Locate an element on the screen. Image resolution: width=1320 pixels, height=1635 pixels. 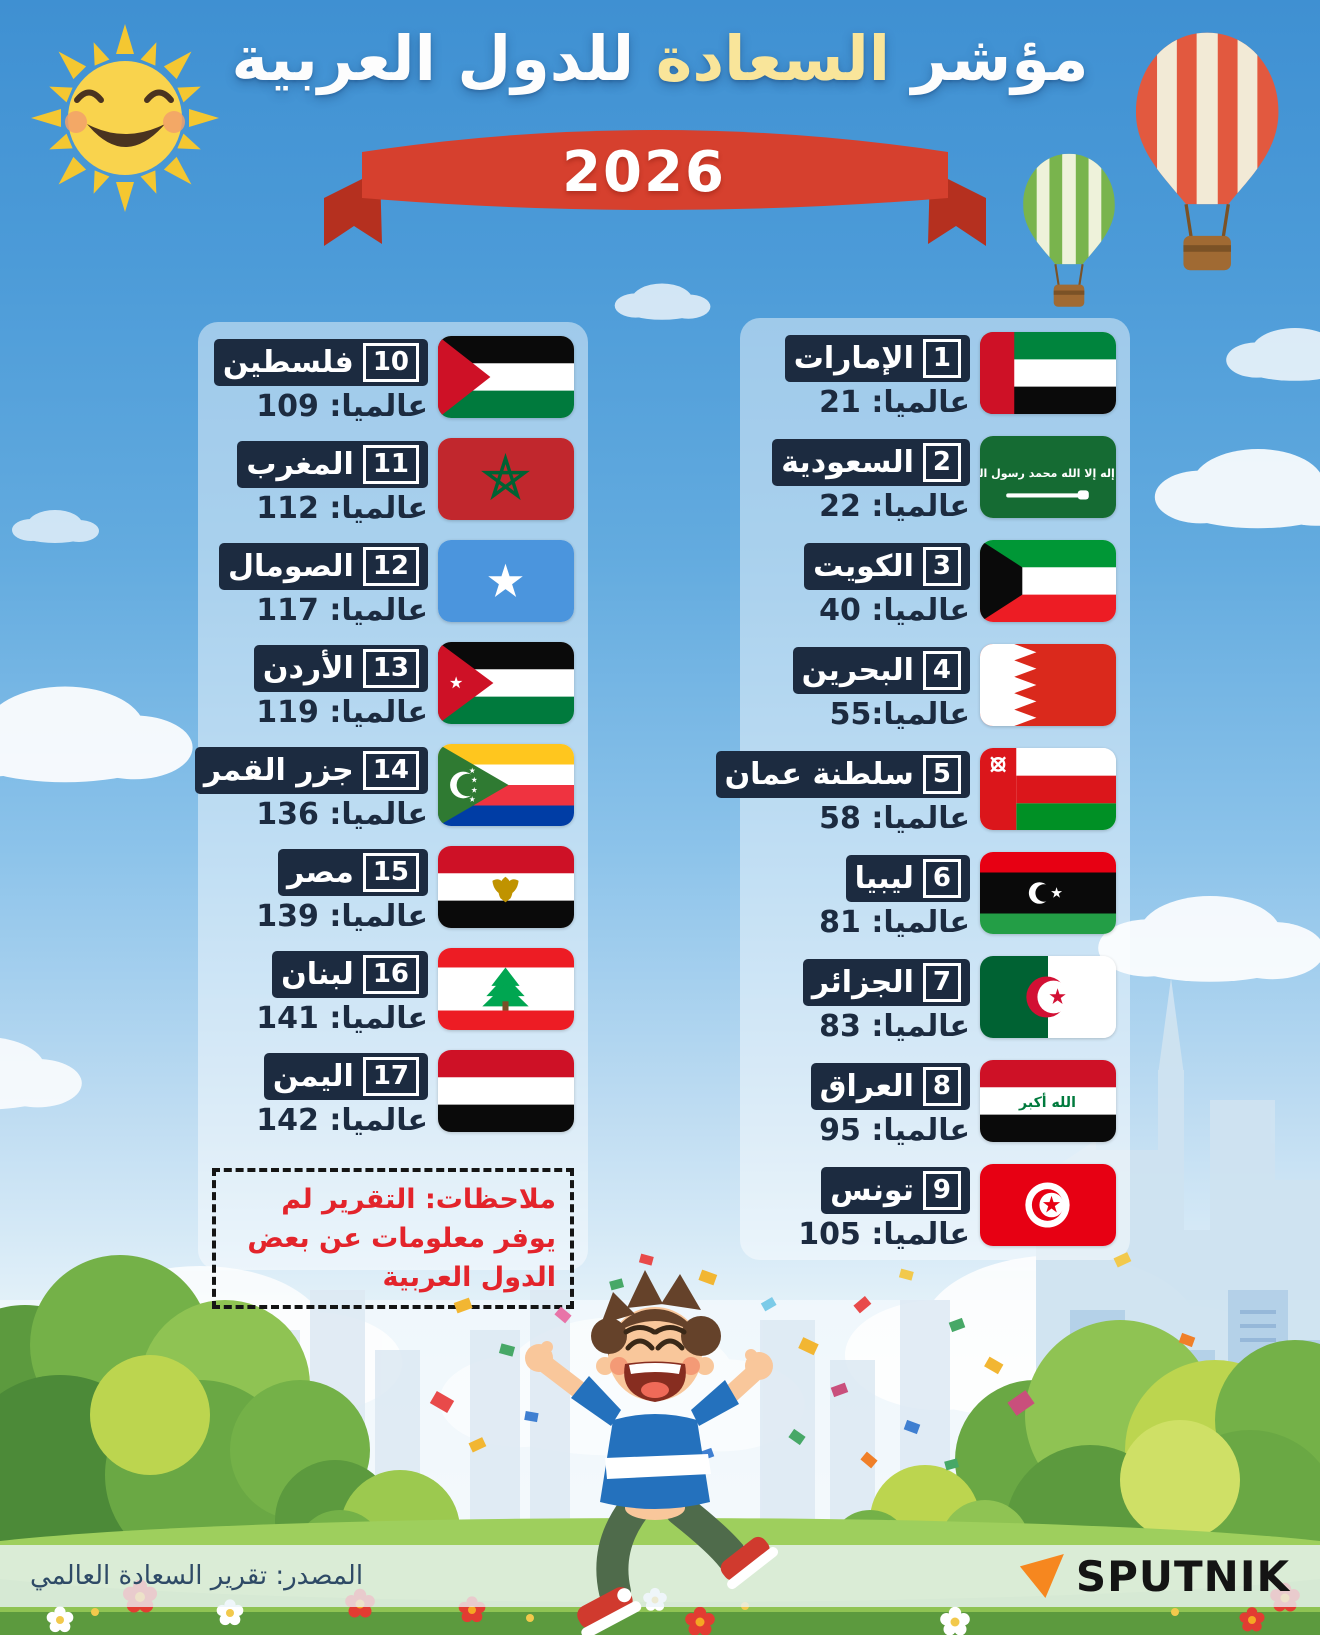
title-highlight-word: السعادة is located at coordinates (773, 58).